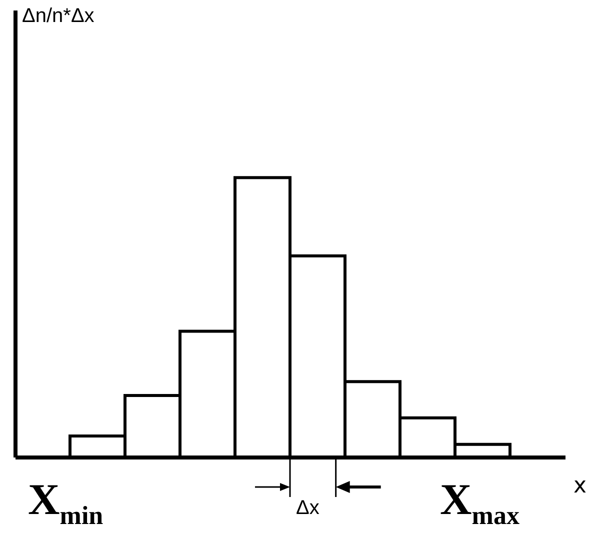 This screenshot has width=600, height=553. I want to click on text: Δx, so click(308, 508).